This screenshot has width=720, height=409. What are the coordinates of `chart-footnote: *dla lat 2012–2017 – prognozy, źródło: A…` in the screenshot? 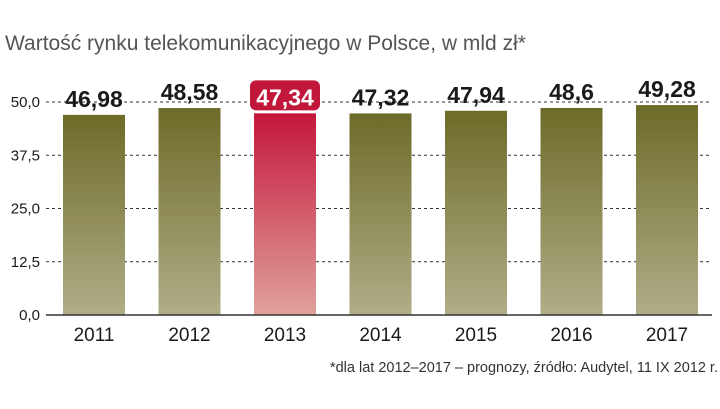 It's located at (524, 368).